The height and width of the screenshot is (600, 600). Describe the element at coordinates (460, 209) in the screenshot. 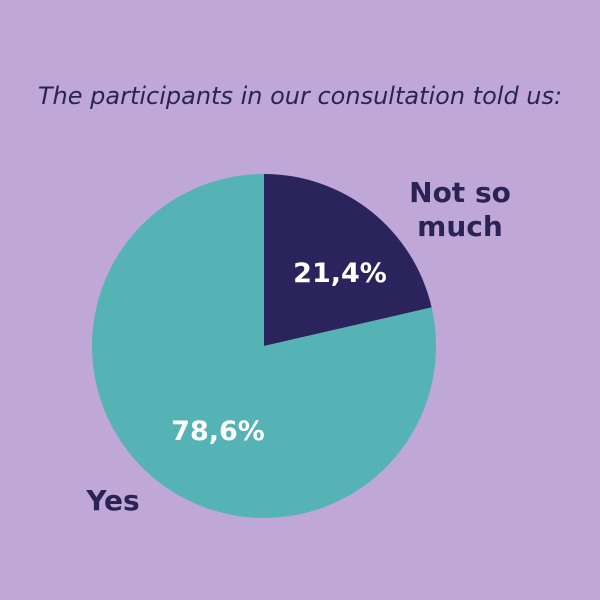

I see `pie-category-label: Not so much` at that location.